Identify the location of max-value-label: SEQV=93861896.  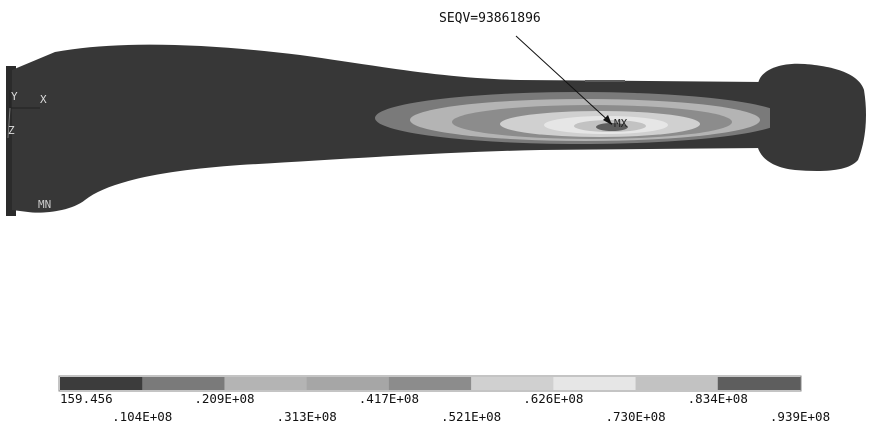
(490, 18).